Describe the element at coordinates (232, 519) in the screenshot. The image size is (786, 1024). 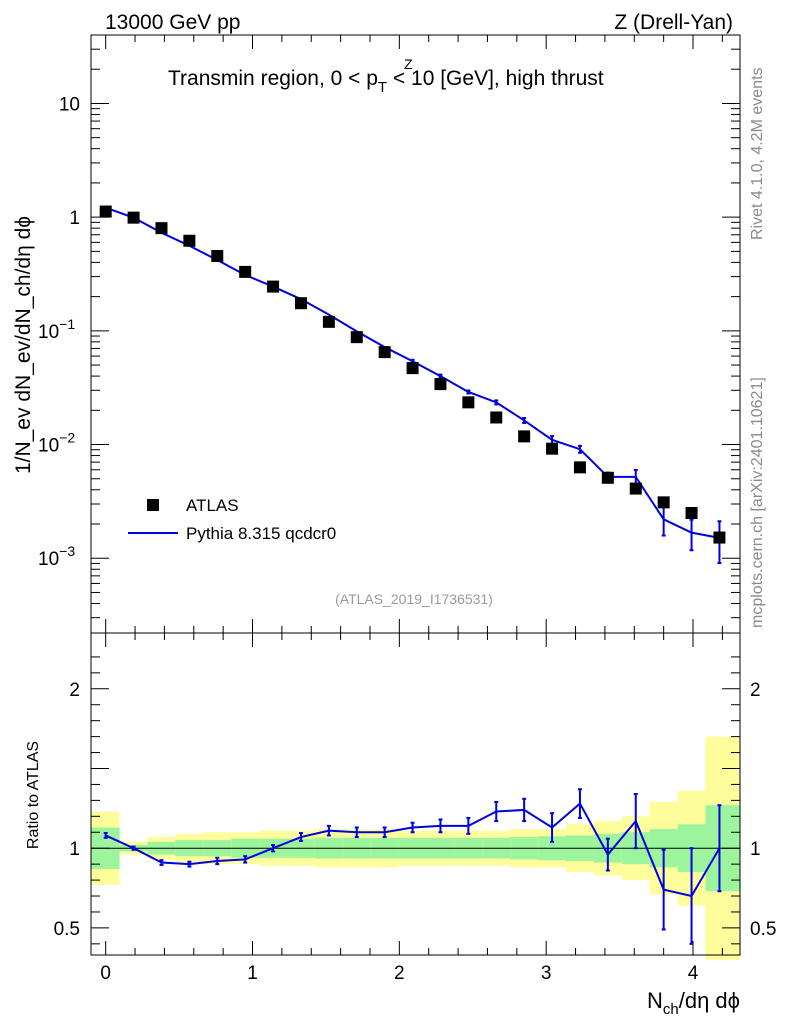
I see `legend: ATLAS Pythia 8.315 qcdcr0` at that location.